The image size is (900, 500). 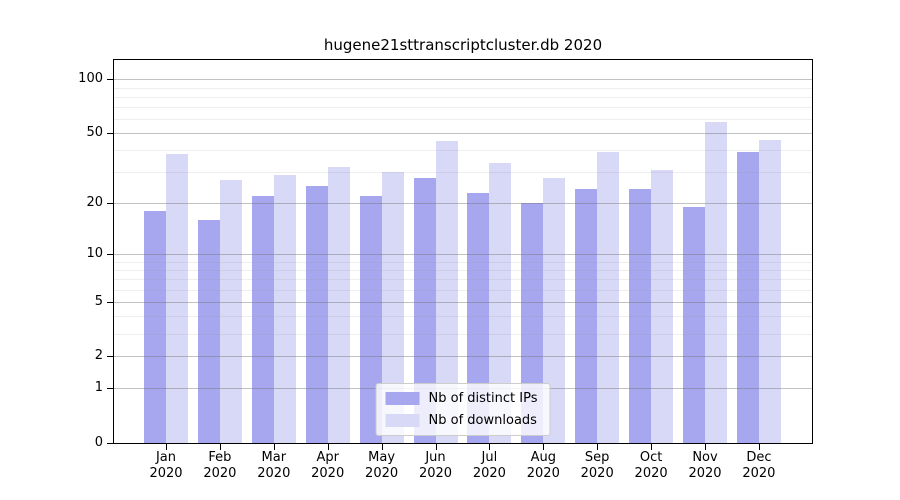 I want to click on x-tick-mark-jun, so click(x=436, y=447).